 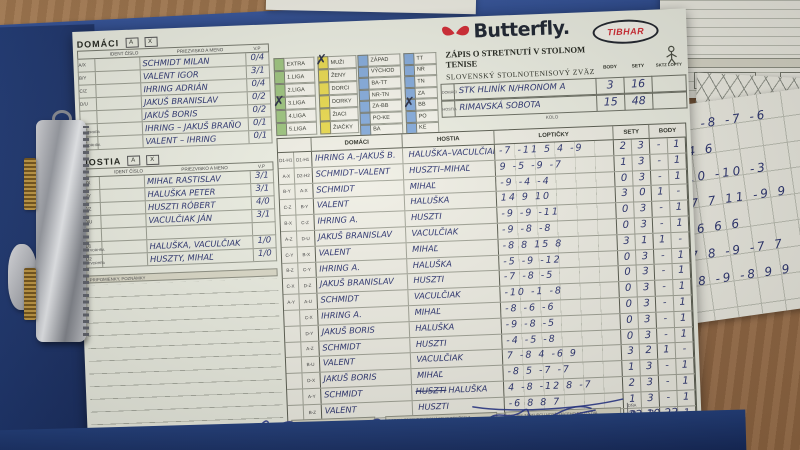 What do you see at coordinates (30, 184) in the screenshot?
I see `clip-spring` at bounding box center [30, 184].